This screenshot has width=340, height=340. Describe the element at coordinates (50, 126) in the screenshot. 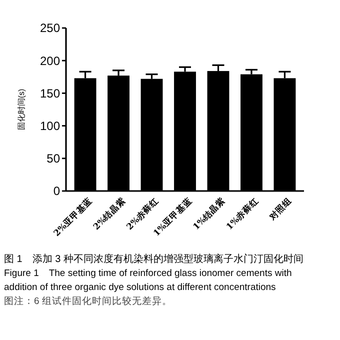

I see `y-tick-label: 100` at that location.